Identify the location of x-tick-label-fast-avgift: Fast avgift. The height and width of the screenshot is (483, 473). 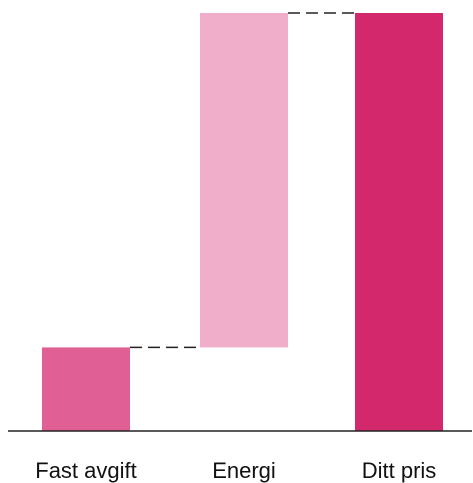
(85, 470).